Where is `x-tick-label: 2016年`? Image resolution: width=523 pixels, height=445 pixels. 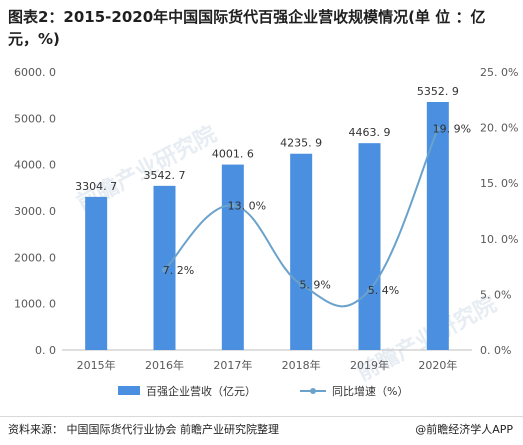 x-tick-label: 2016年 is located at coordinates (164, 365).